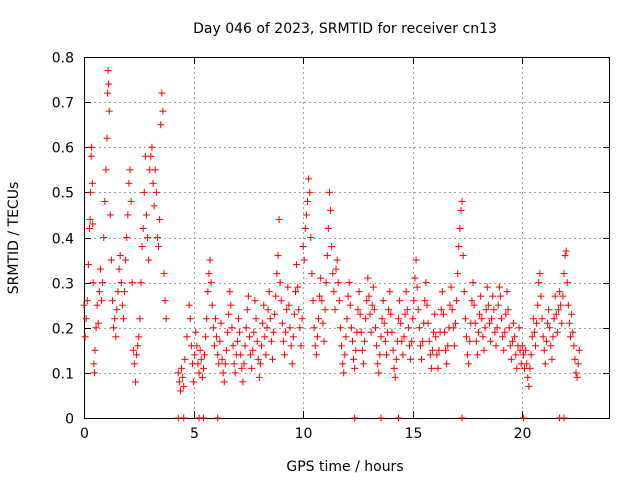  Describe the element at coordinates (414, 434) in the screenshot. I see `x-tick-label: 15` at that location.